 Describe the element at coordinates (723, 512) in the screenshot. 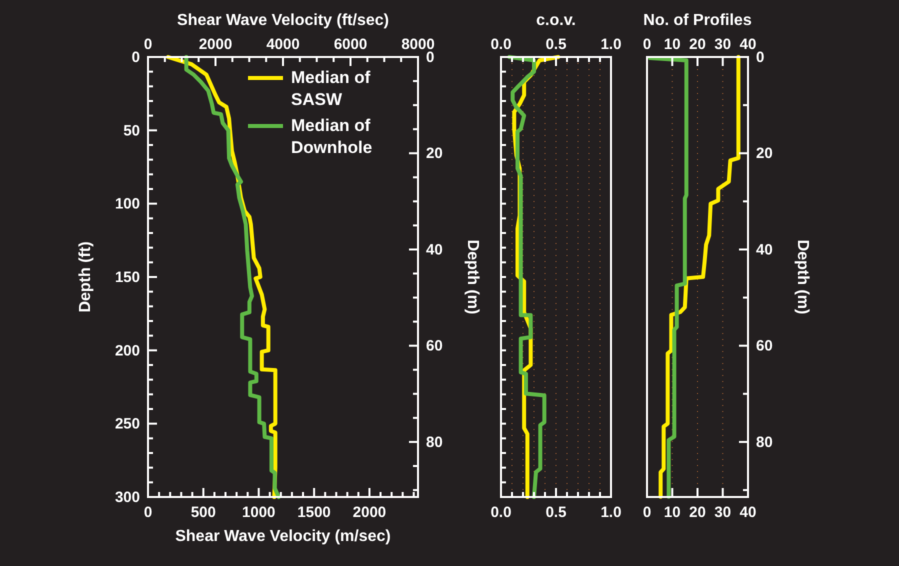

I see `x-tick-label: 30` at that location.